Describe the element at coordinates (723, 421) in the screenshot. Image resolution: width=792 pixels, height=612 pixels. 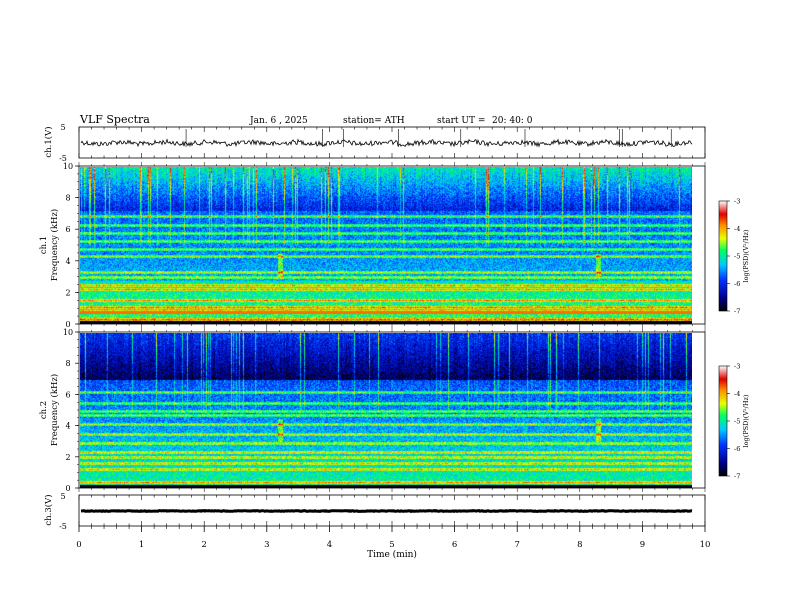
I see `ch2-colorbar-bar` at that location.